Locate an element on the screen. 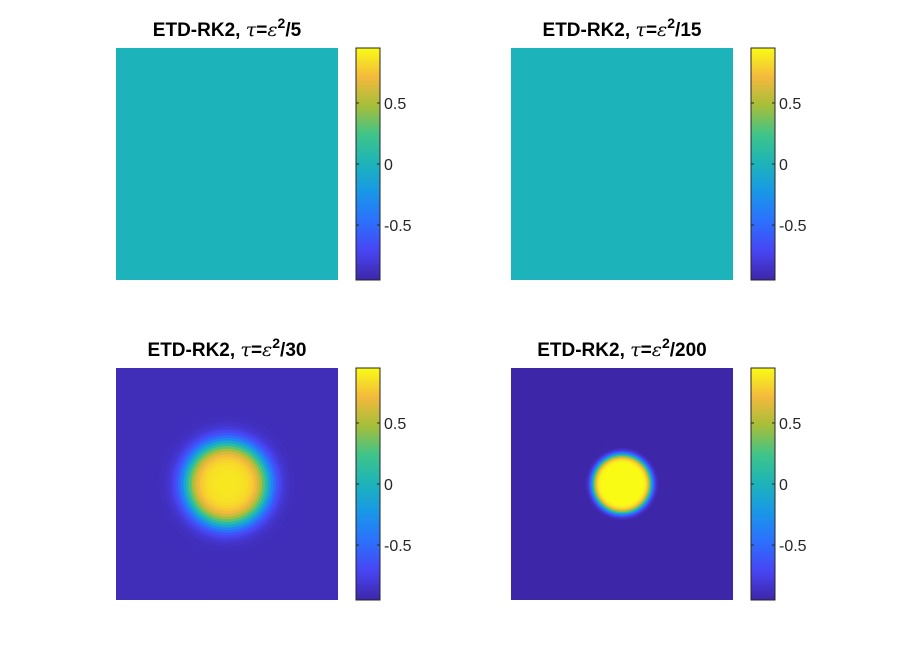 The image size is (897, 672). panel-3: ETD-RK2, τ=ε2/30 0.5 0 -0.5 is located at coordinates (264, 468).